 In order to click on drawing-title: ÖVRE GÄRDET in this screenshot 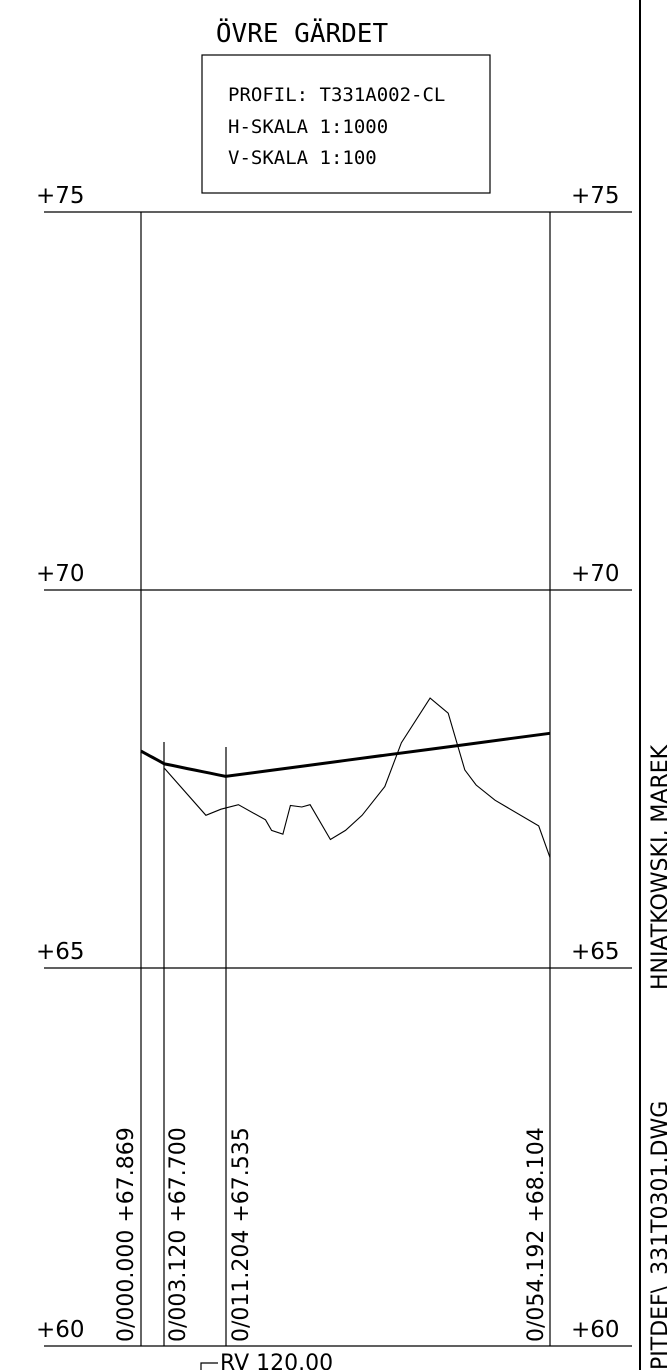, I will do `click(302, 33)`.